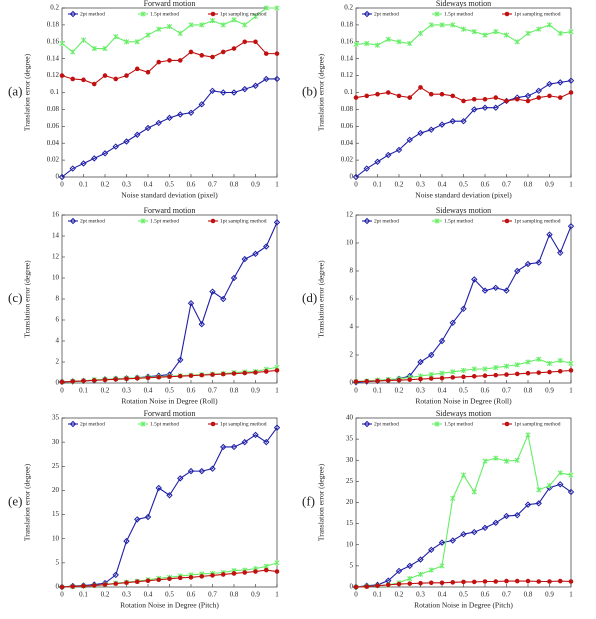  Describe the element at coordinates (212, 595) in the screenshot. I see `x-tick-label: 0.7` at that location.